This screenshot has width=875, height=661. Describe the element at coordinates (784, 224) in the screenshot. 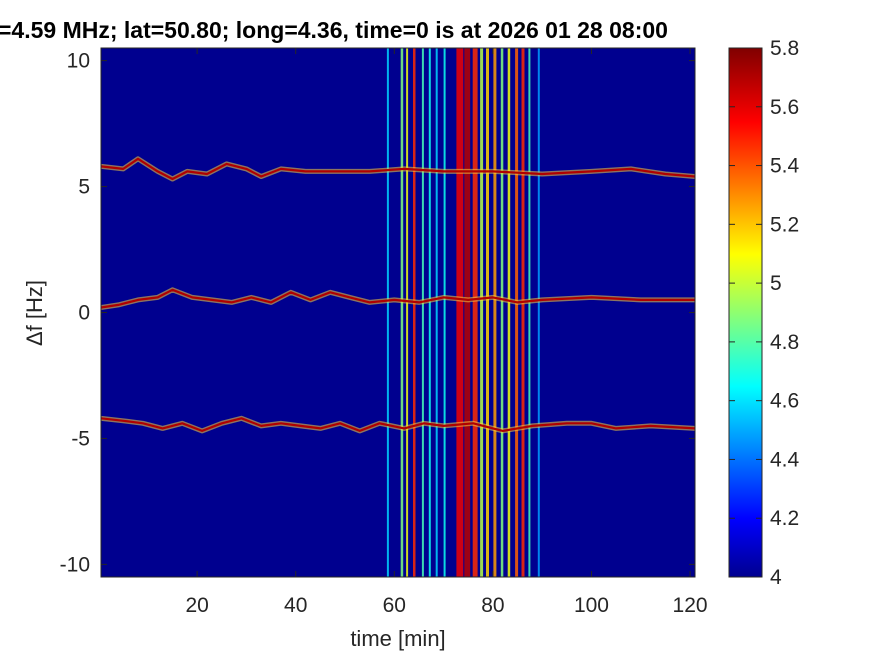

I see `colorbar-tick-label-5.2: 5.2` at that location.